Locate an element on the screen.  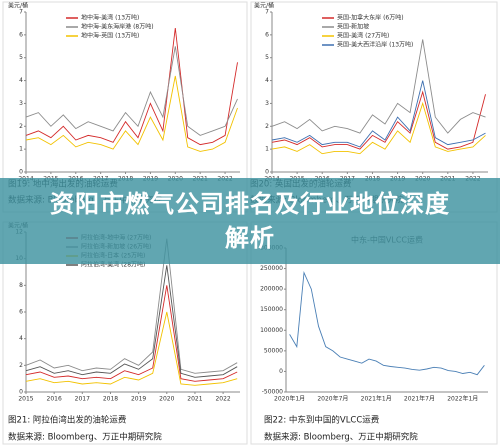
x-tick-label: 2022 is located at coordinates (222, 399).